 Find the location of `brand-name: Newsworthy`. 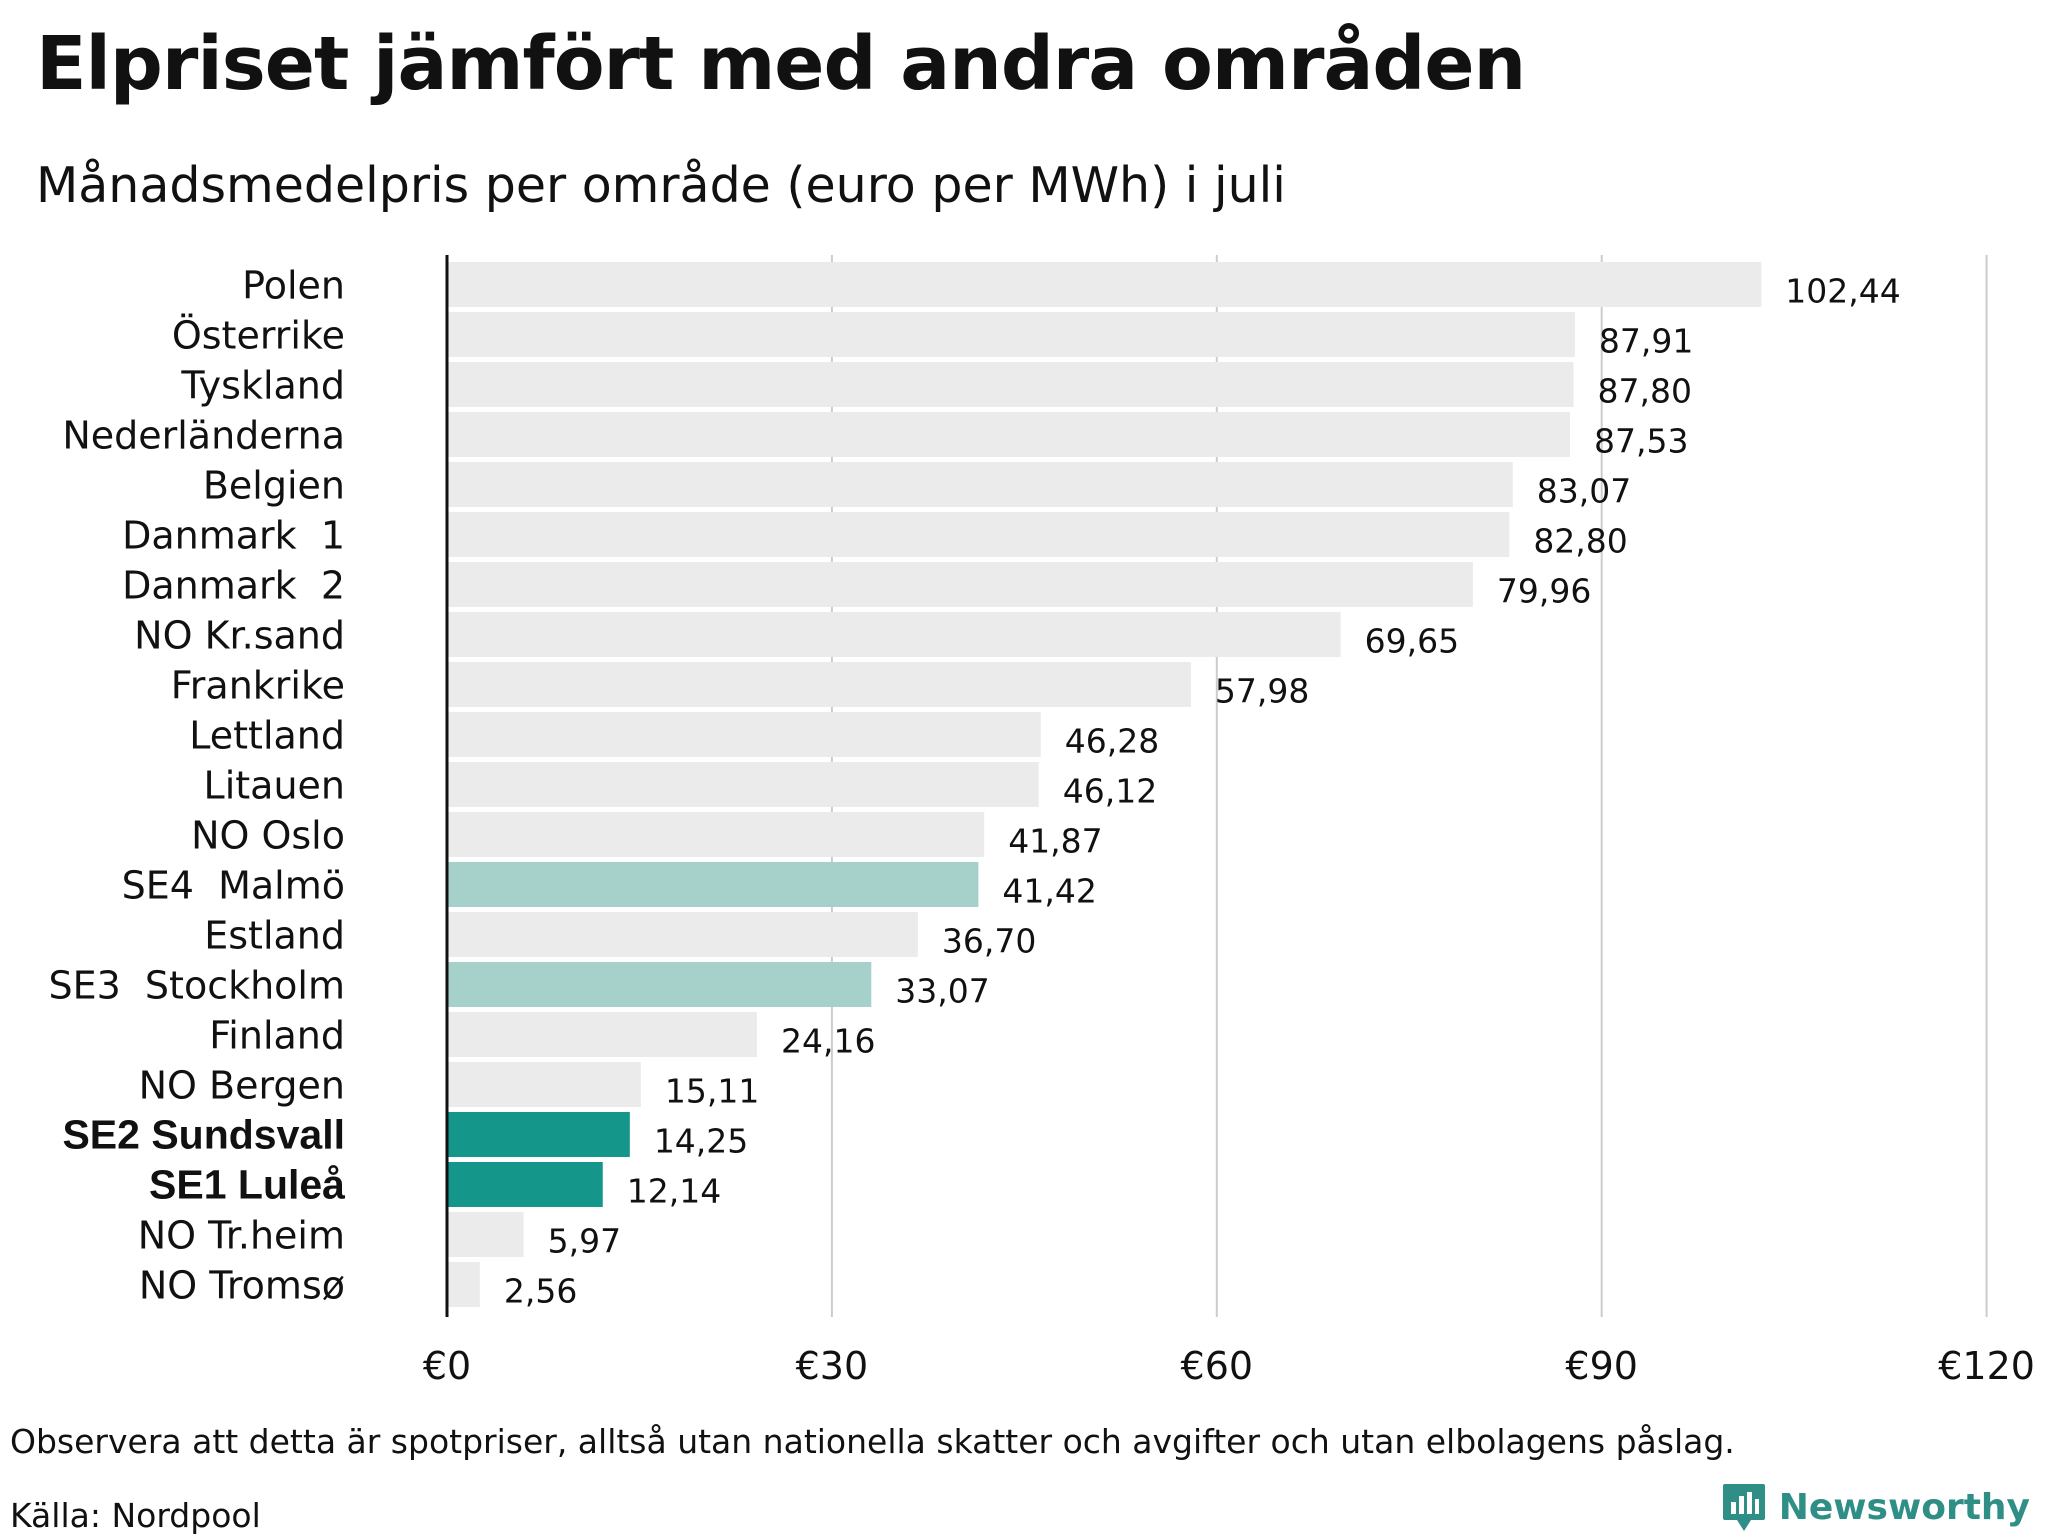

brand-name: Newsworthy is located at coordinates (1904, 1507).